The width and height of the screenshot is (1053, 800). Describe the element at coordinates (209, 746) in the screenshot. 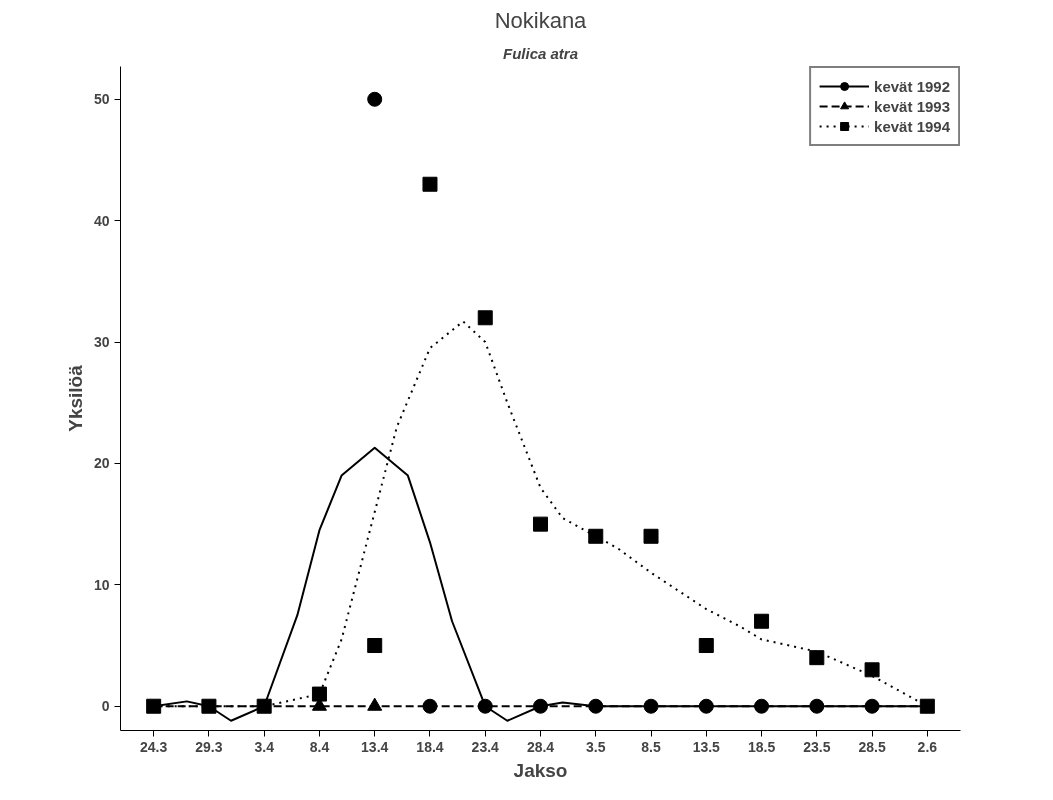

I see `x-tick-label: 29.3` at that location.